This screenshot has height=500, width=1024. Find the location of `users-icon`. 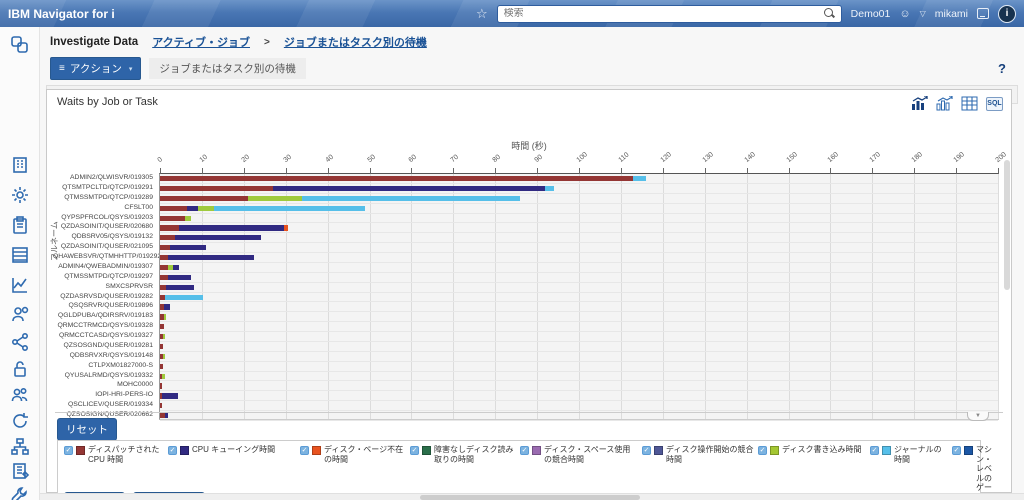

users-icon is located at coordinates (20, 395).